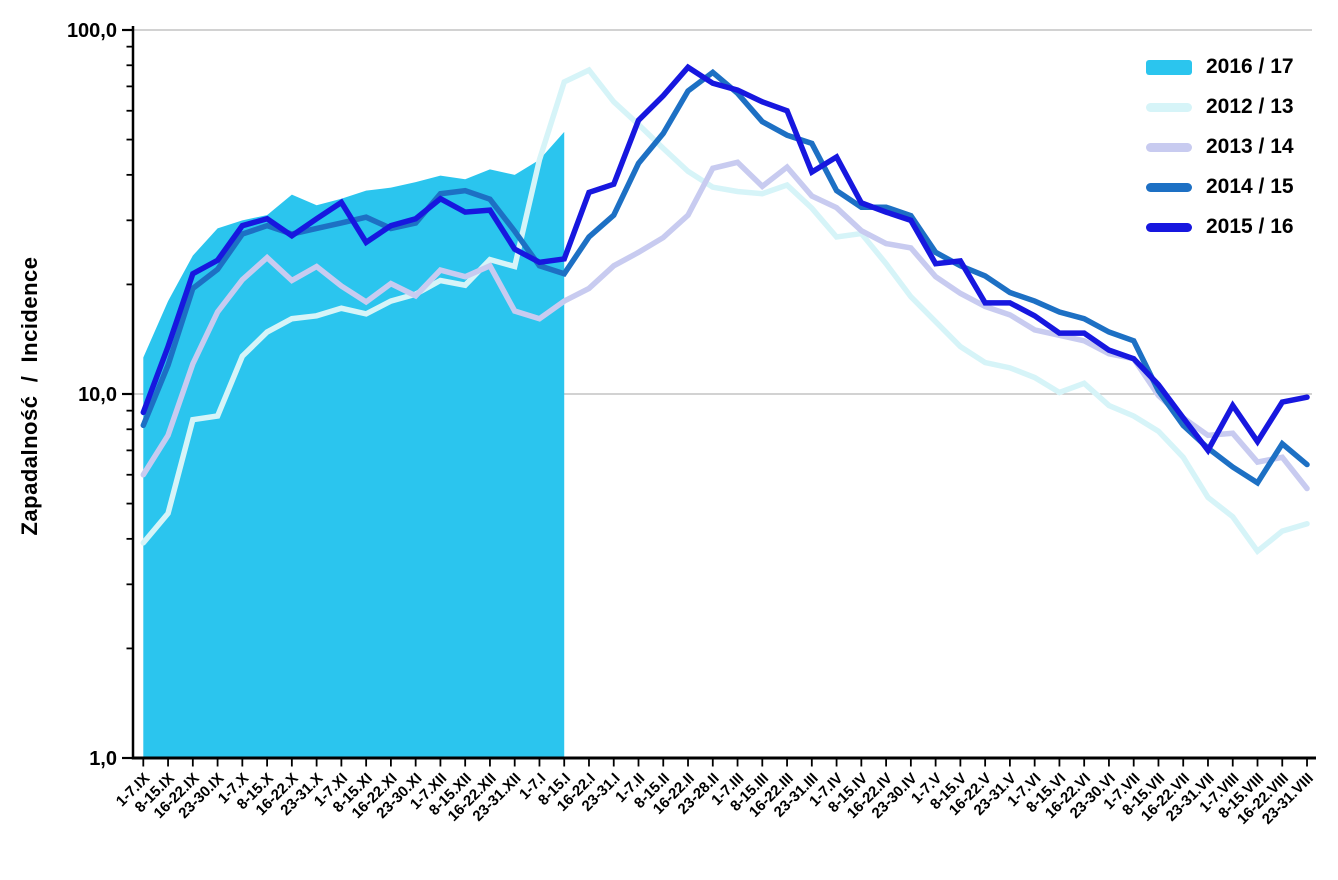 The height and width of the screenshot is (880, 1338). I want to click on y-tick-label: 100,0, so click(92, 31).